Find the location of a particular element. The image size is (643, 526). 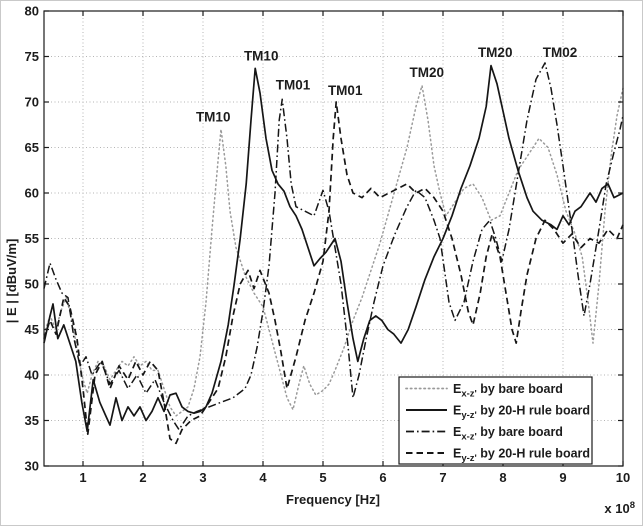

x-tick-label: 3 is located at coordinates (202, 477).